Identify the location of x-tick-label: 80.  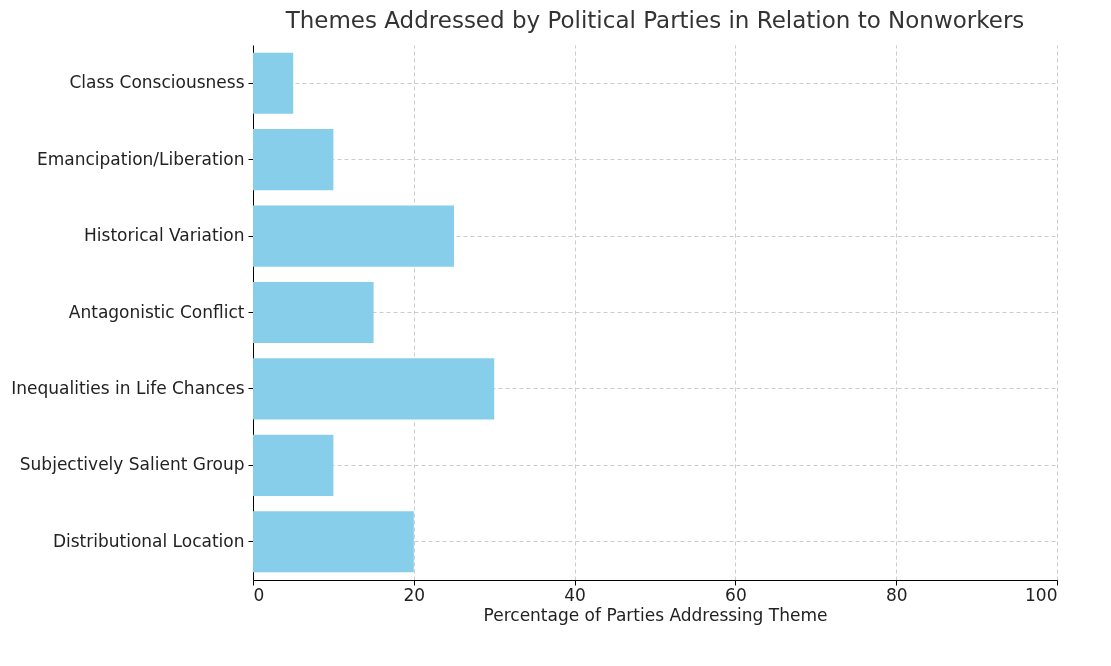
(896, 594).